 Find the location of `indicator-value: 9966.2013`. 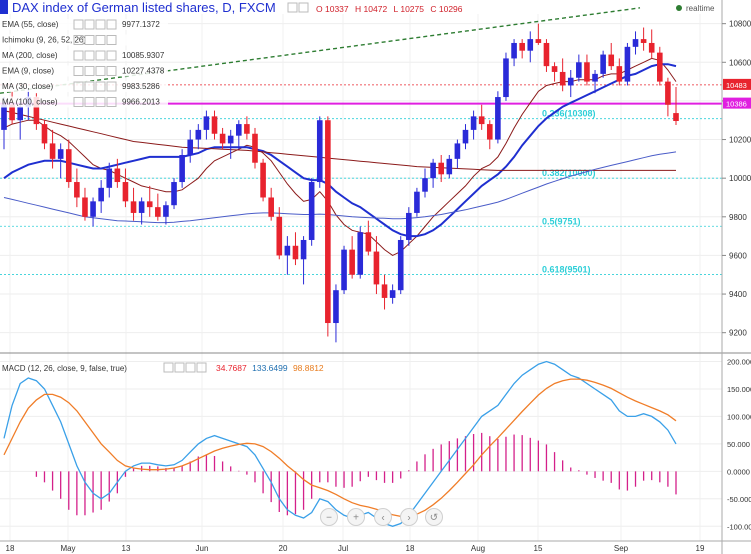

indicator-value: 9966.2013 is located at coordinates (141, 102).